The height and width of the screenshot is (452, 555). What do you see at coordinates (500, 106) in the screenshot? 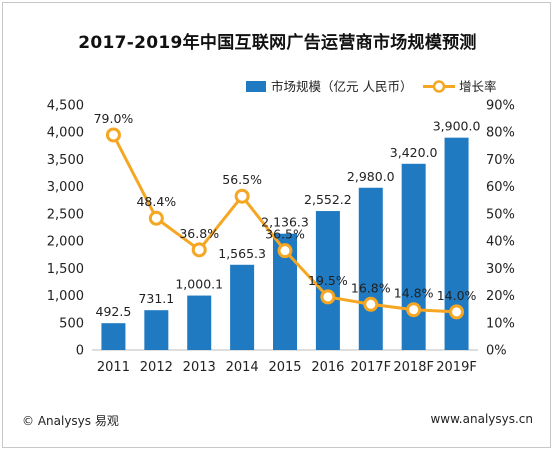
I see `right-axis-tick-label: 90%` at bounding box center [500, 106].